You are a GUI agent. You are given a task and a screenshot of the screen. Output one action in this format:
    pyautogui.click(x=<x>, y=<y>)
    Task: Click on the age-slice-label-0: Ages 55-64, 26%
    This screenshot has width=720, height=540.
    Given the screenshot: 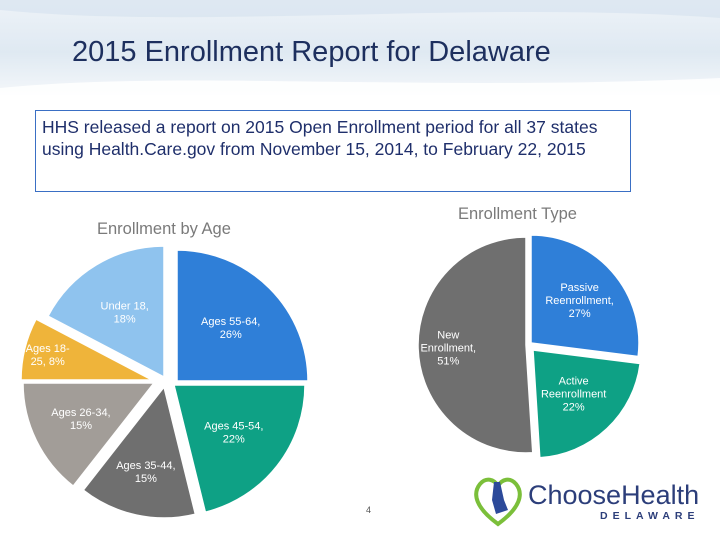 What is the action you would take?
    pyautogui.click(x=230, y=328)
    